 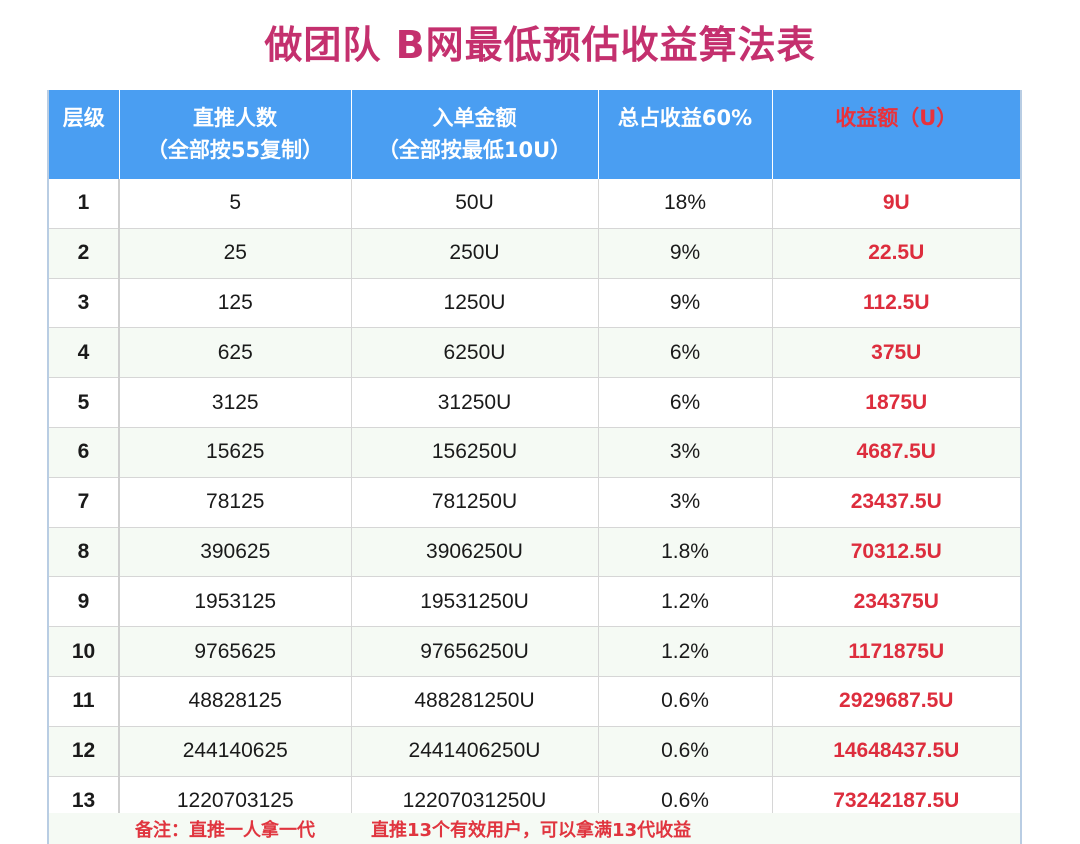 I want to click on note-row: 备注：直推一人拿一代 直推13个有效用户，可以拿满13代收益, so click(x=534, y=828).